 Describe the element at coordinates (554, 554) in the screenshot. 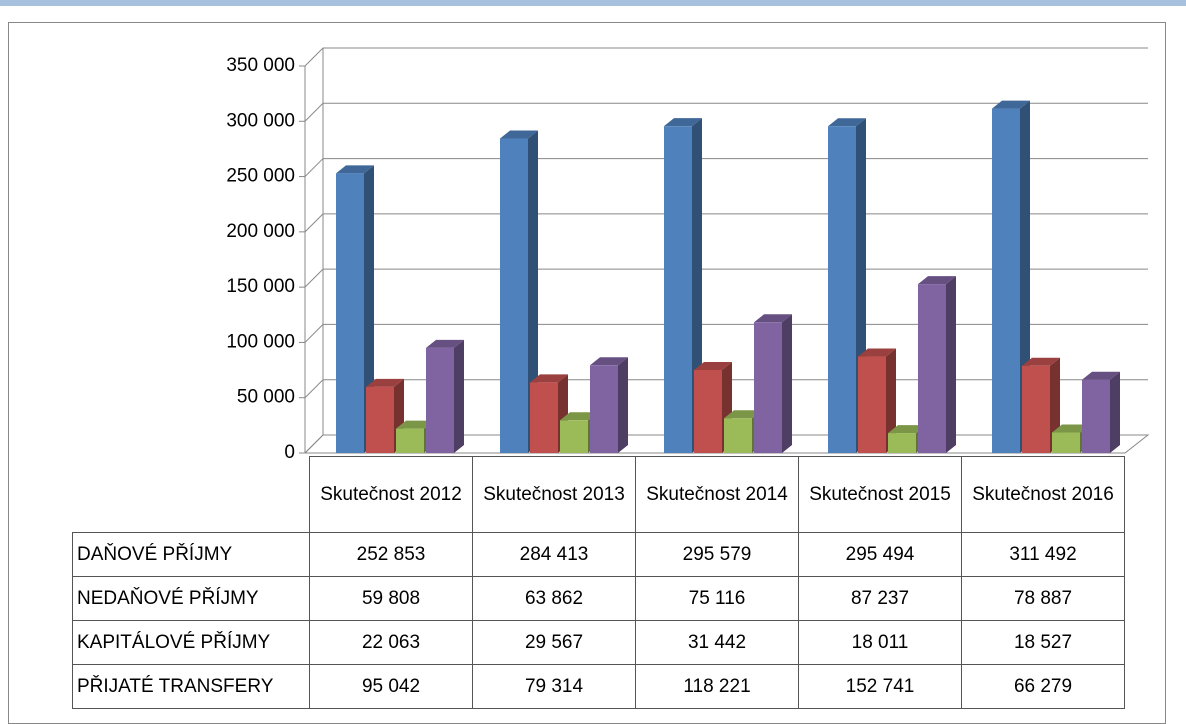

I see `data-label: 284 413` at that location.